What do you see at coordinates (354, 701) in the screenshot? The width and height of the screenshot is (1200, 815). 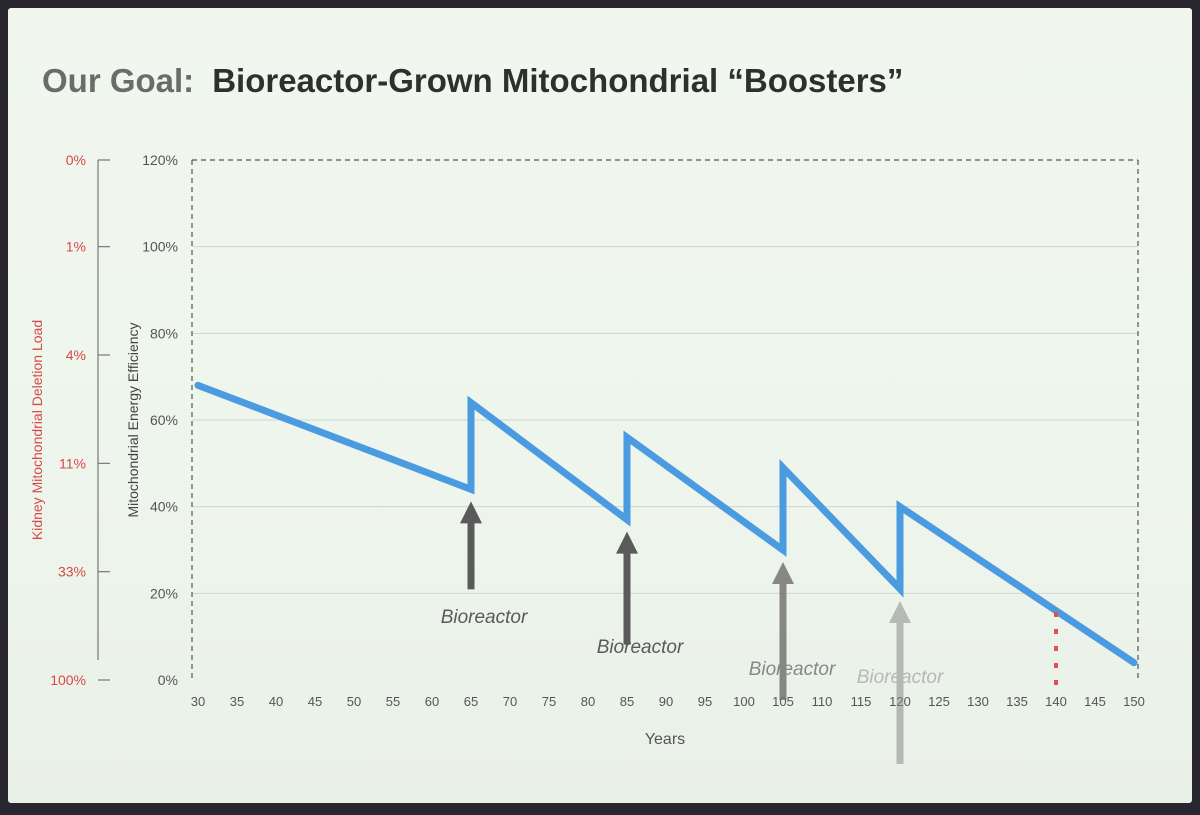 I see `x-tick-label: 50` at bounding box center [354, 701].